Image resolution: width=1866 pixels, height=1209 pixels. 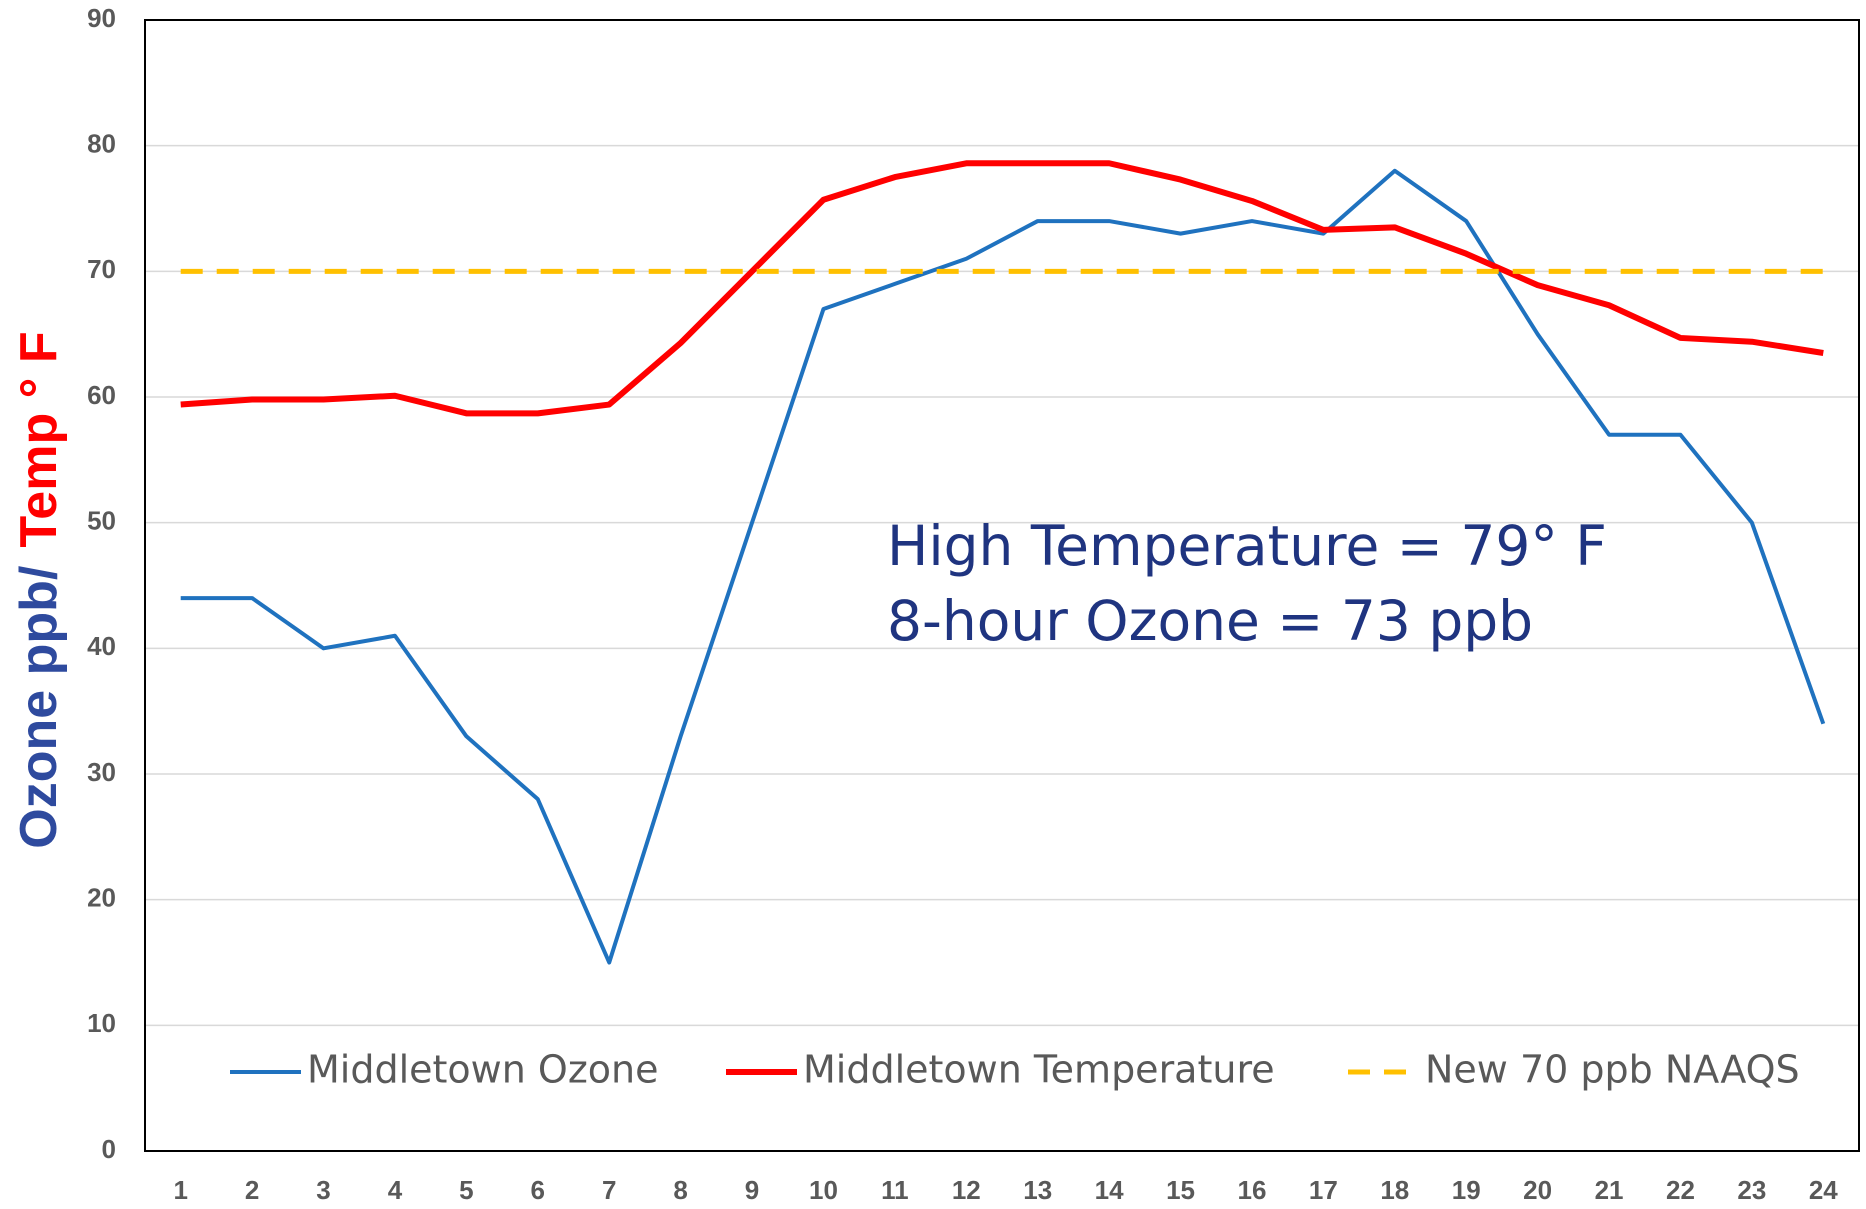 What do you see at coordinates (101, 144) in the screenshot?
I see `y-tick-label: 80` at bounding box center [101, 144].